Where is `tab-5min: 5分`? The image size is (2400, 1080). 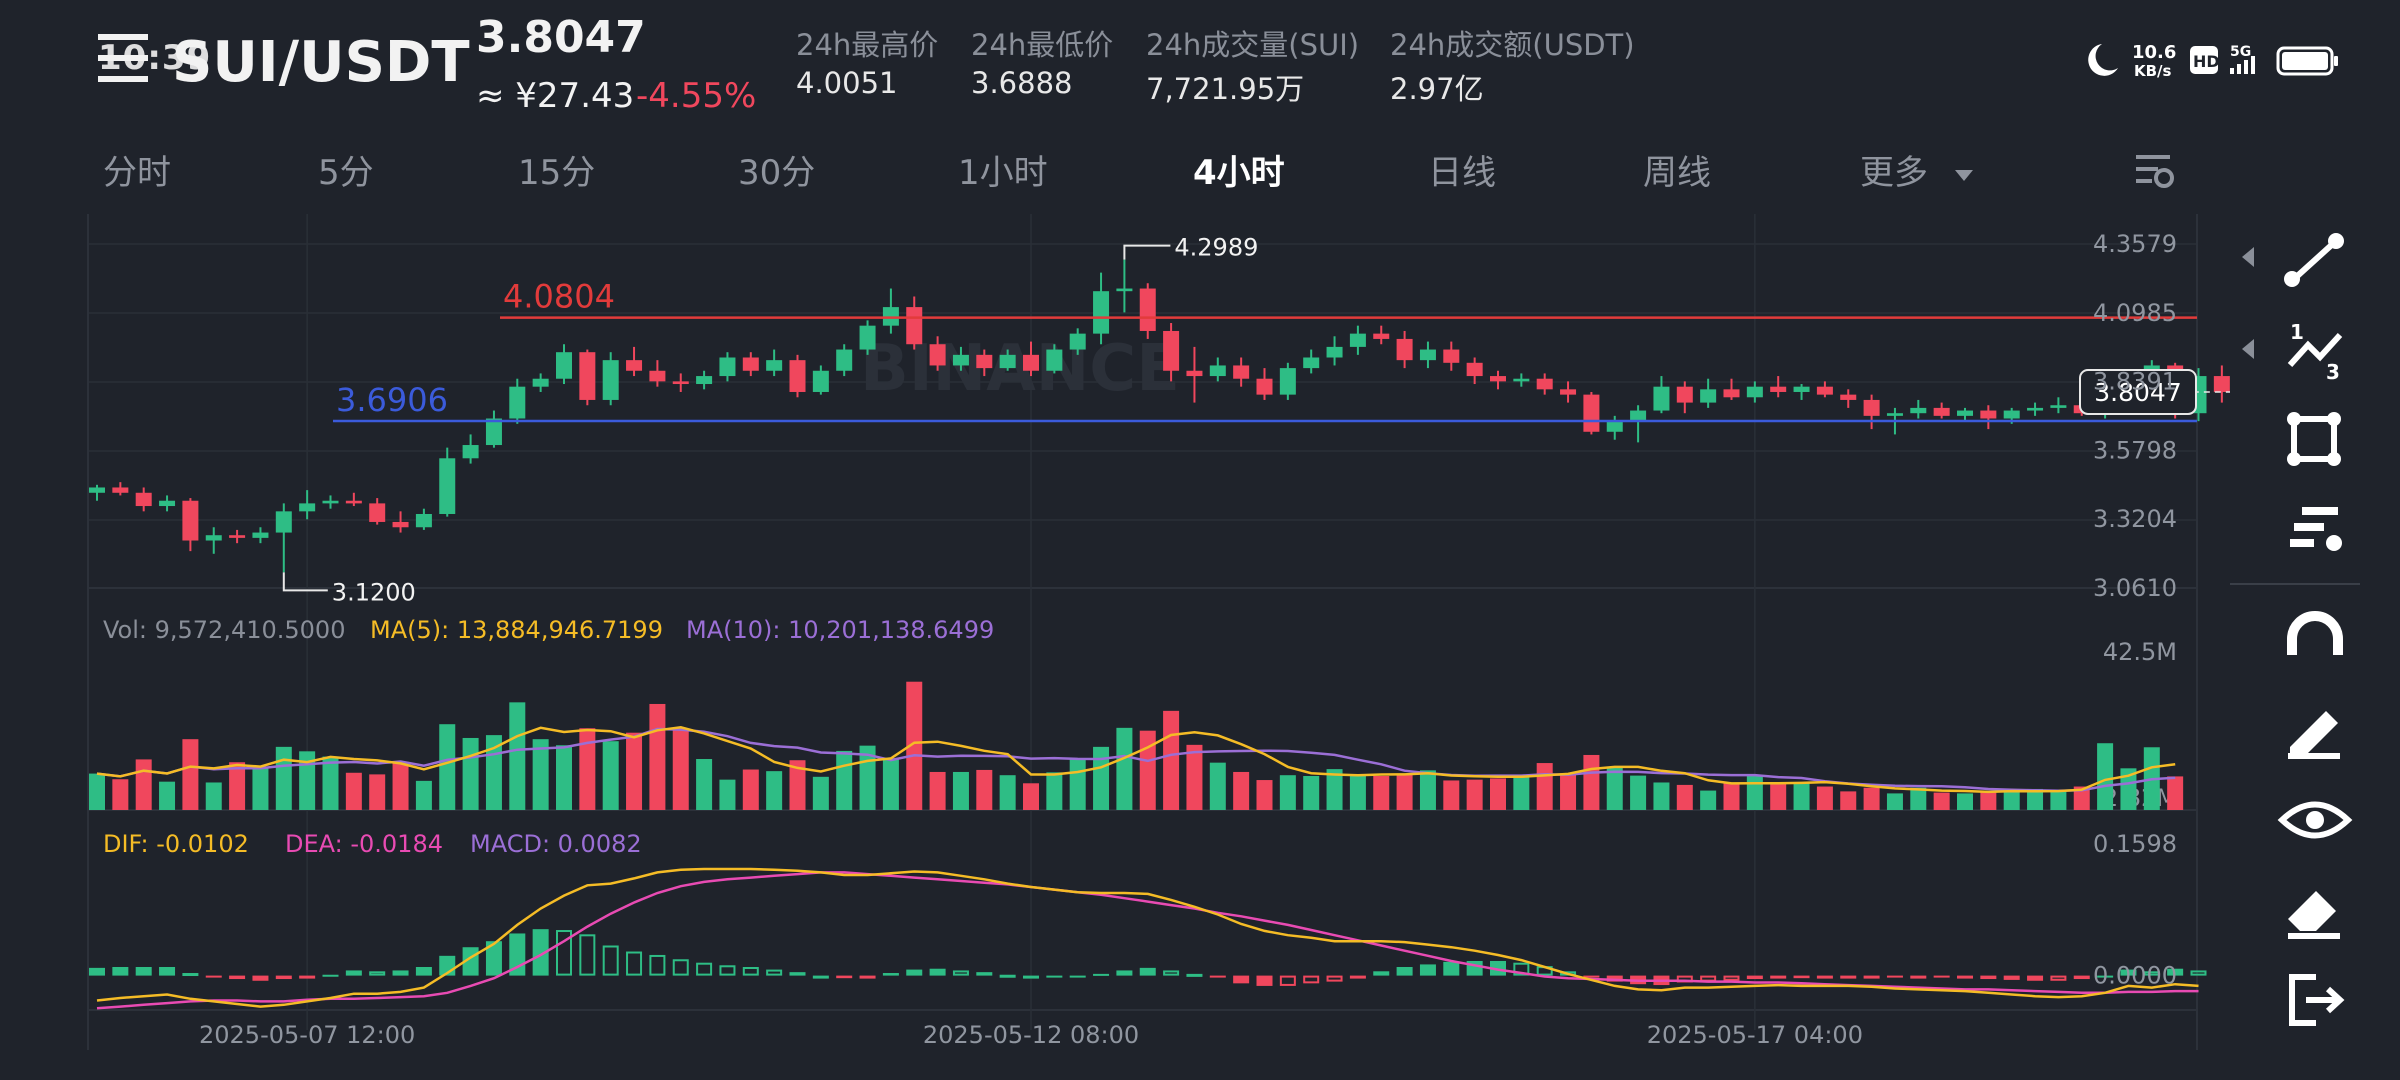
tab-5min: 5分 is located at coordinates (346, 173).